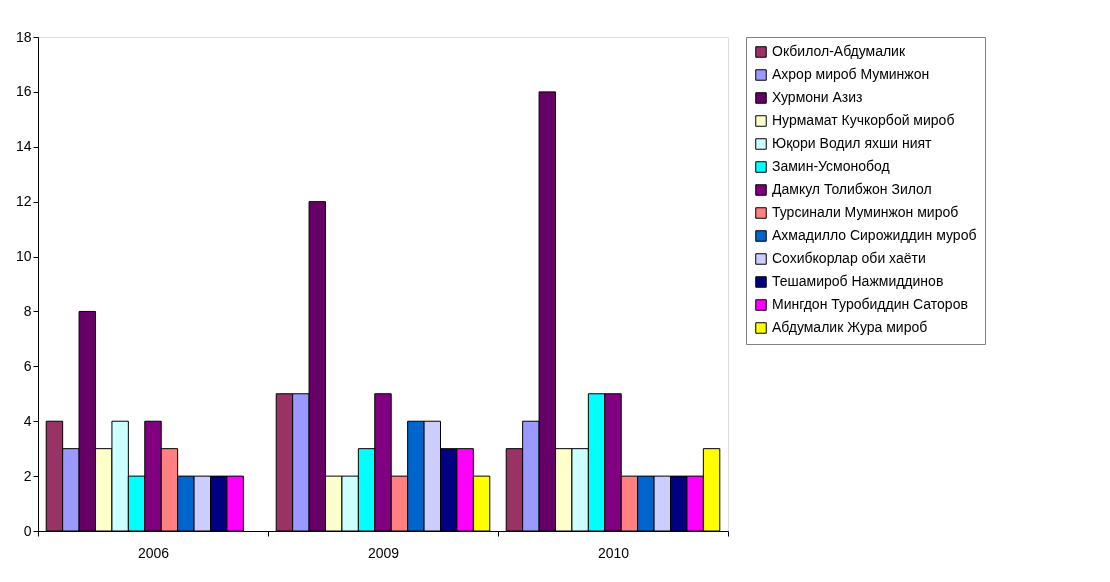 The width and height of the screenshot is (1110, 582). I want to click on legend-label: Тешамироб Нажмиддинов, so click(858, 281).